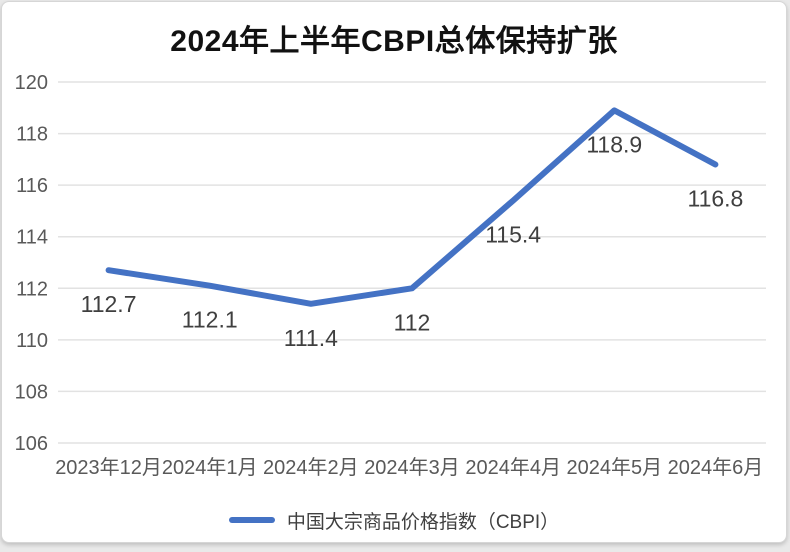 The width and height of the screenshot is (790, 552). What do you see at coordinates (423, 522) in the screenshot?
I see `legend-series-label: 中国大宗商品价格指数（CBPI）` at bounding box center [423, 522].